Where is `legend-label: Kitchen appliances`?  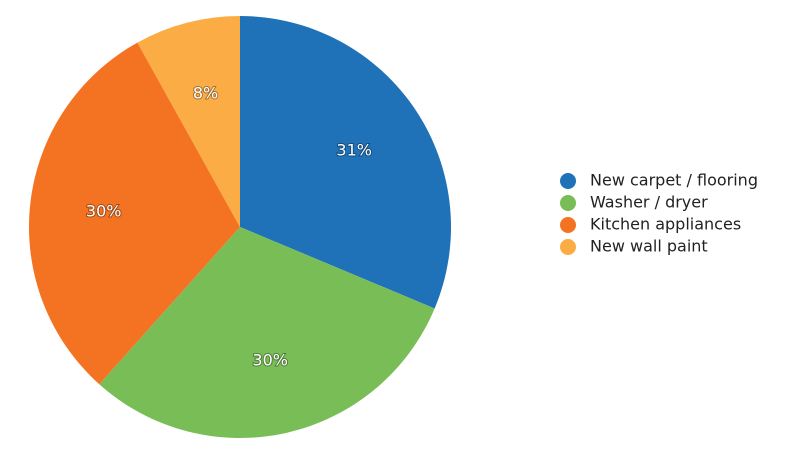
legend-label: Kitchen appliances is located at coordinates (665, 224).